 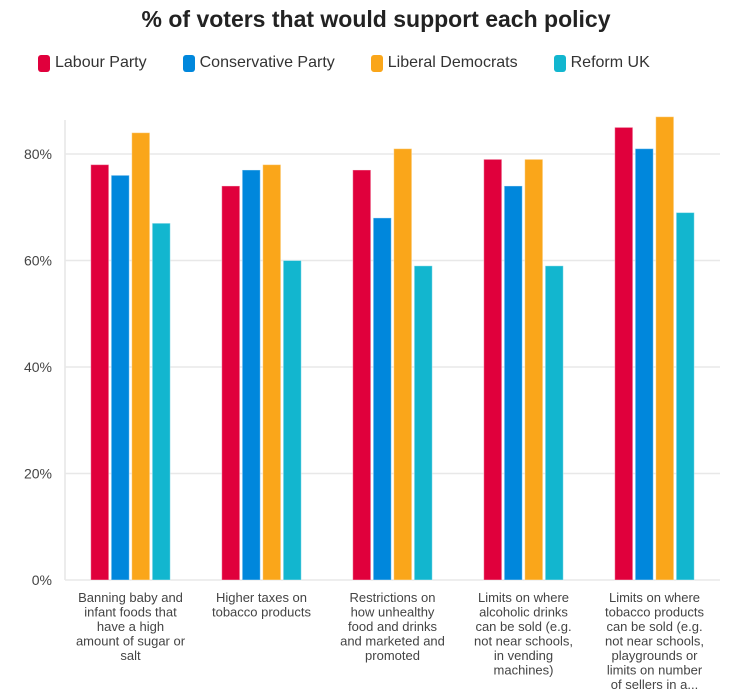 What do you see at coordinates (452, 62) in the screenshot?
I see `legend-label: Liberal Democrats` at bounding box center [452, 62].